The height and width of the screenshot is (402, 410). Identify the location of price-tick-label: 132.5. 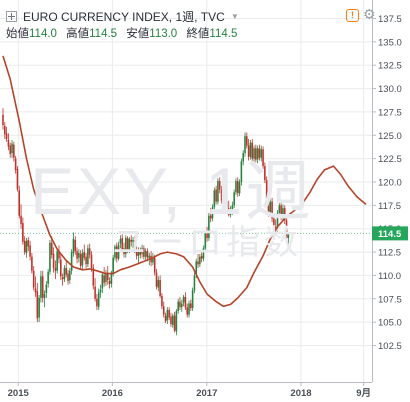
(390, 66).